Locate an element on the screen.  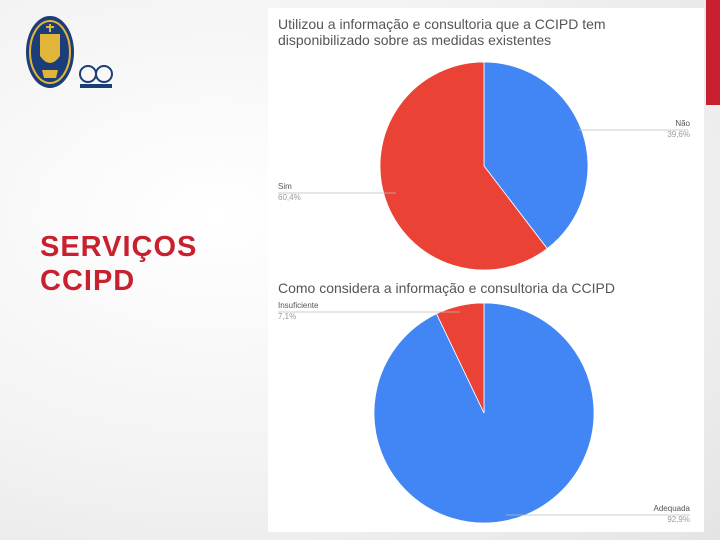
institution-logo is located at coordinates (70, 52).